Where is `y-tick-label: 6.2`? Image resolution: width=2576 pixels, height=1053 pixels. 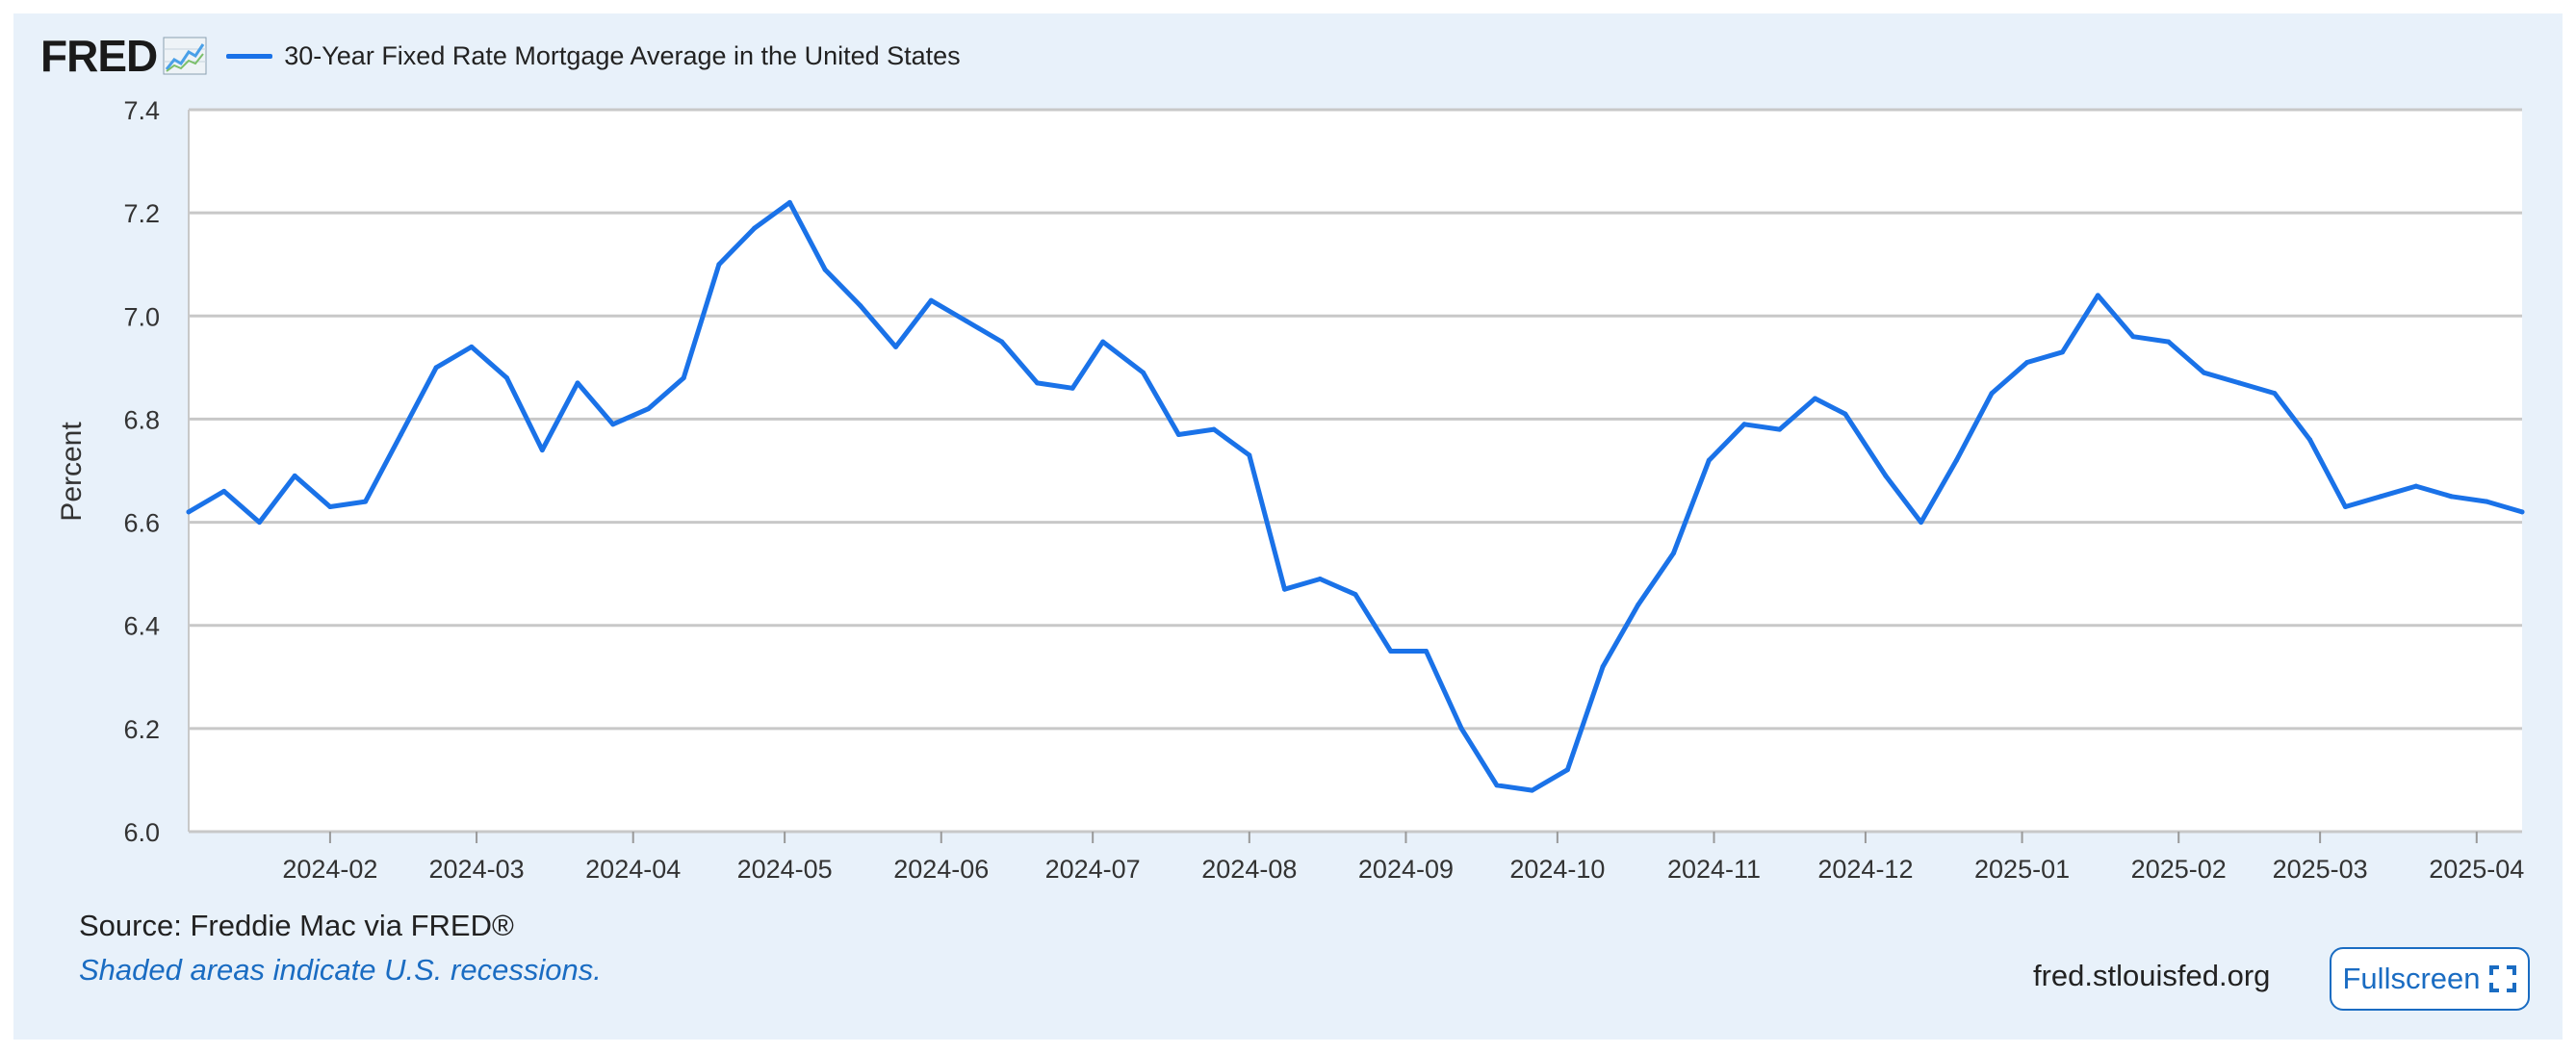 y-tick-label: 6.2 is located at coordinates (142, 729).